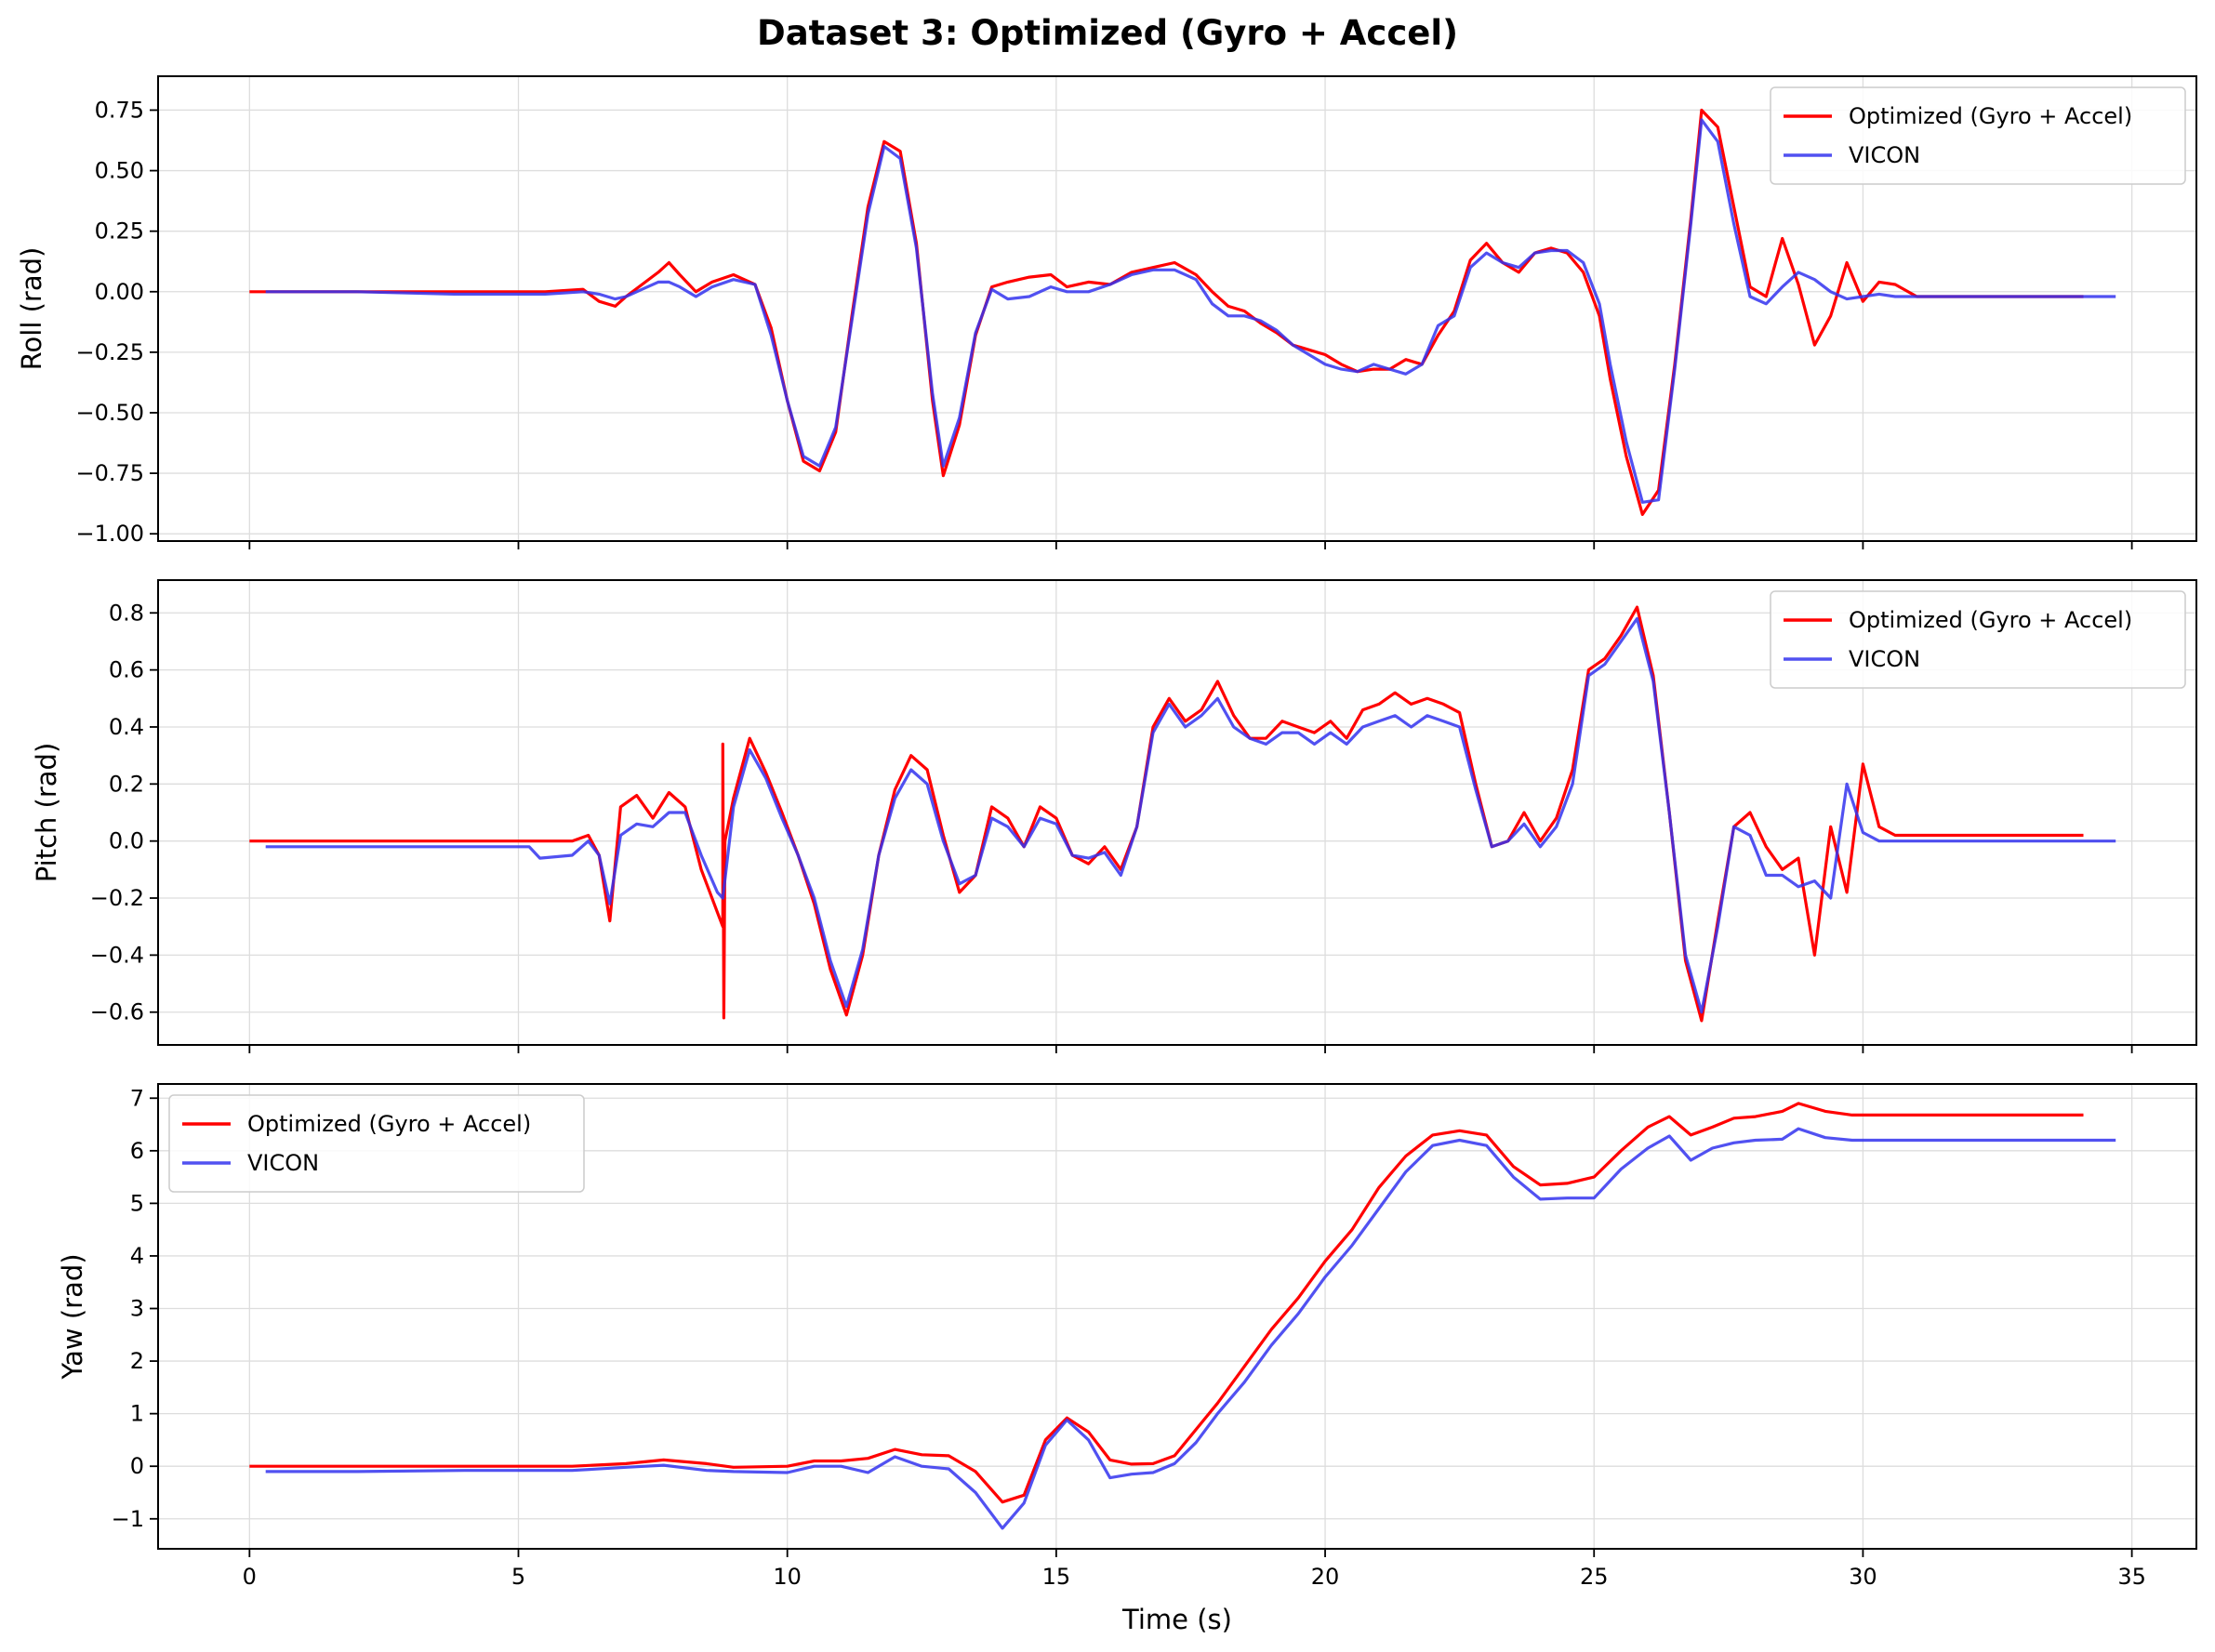 This screenshot has width=2215, height=1652. What do you see at coordinates (126, 727) in the screenshot?
I see `y-tick-label: 0.4` at bounding box center [126, 727].